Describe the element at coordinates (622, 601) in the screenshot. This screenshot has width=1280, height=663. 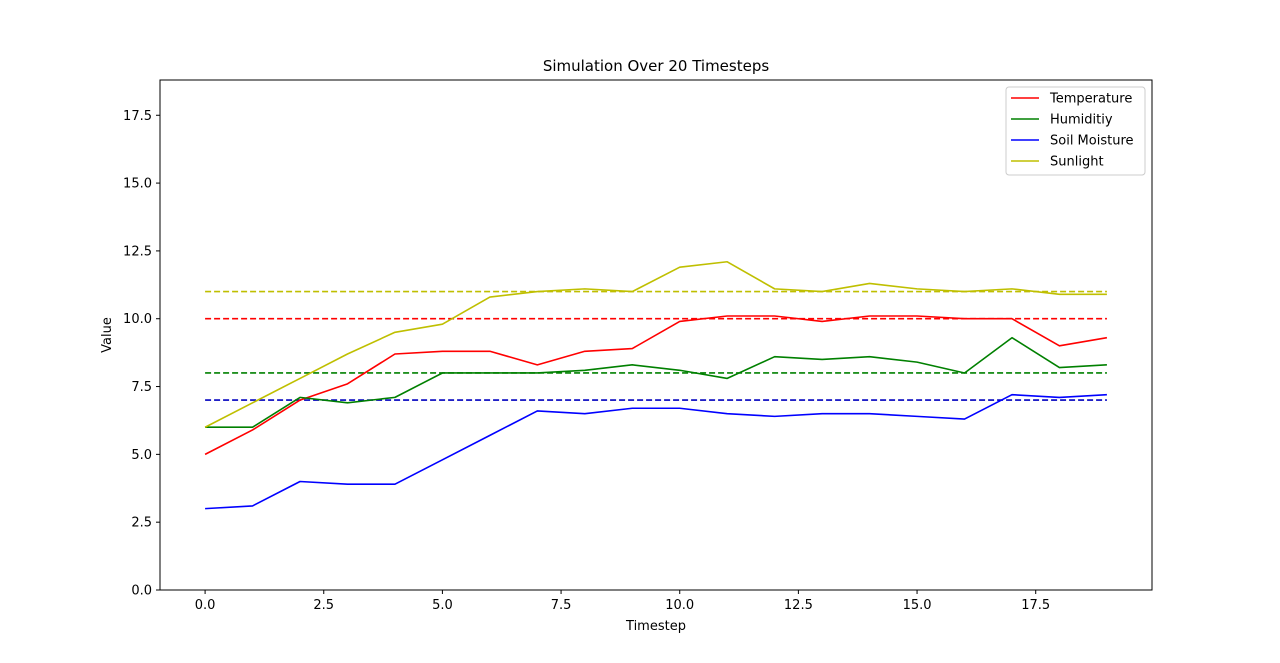
I see `x-axis: 0.0 2.5 5.0 7.5 10.0 12.5 15.0 17.5` at that location.